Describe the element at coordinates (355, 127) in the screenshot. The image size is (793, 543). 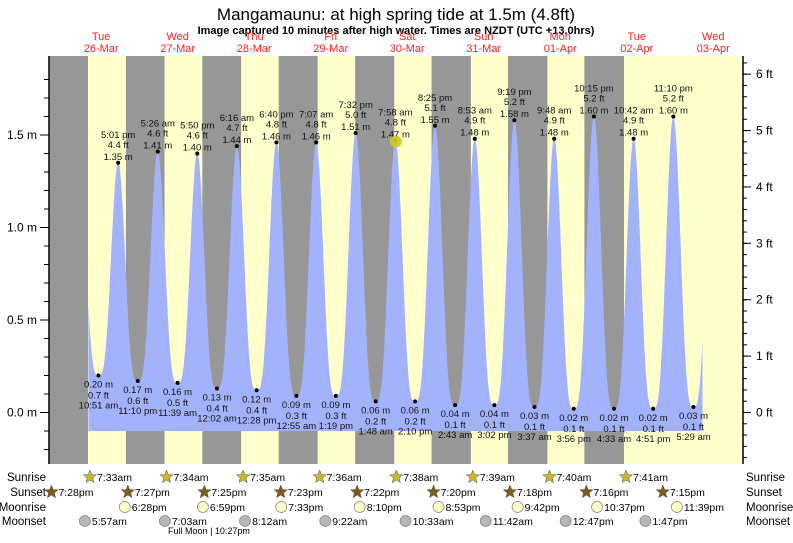
I see `high-tide-m: 1.51 m` at that location.